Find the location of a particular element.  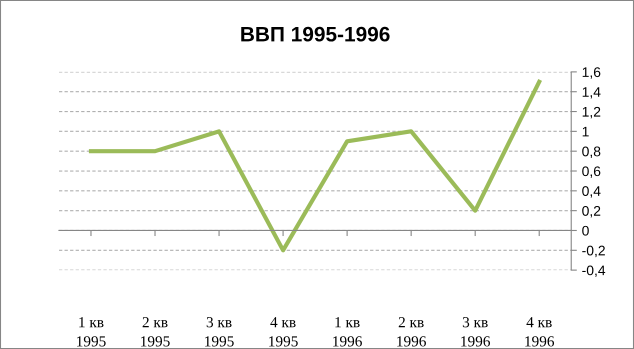

x-tick-label: 1 кв 1996 is located at coordinates (347, 331).